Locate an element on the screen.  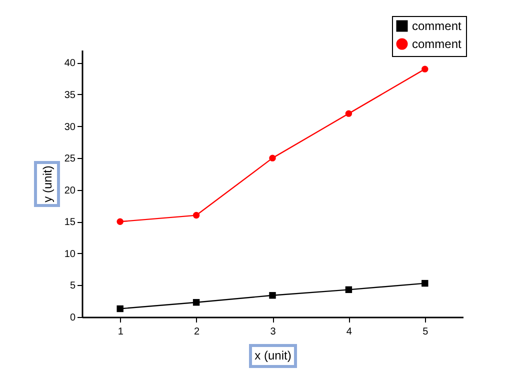
x-tick-label: 3 is located at coordinates (273, 332).